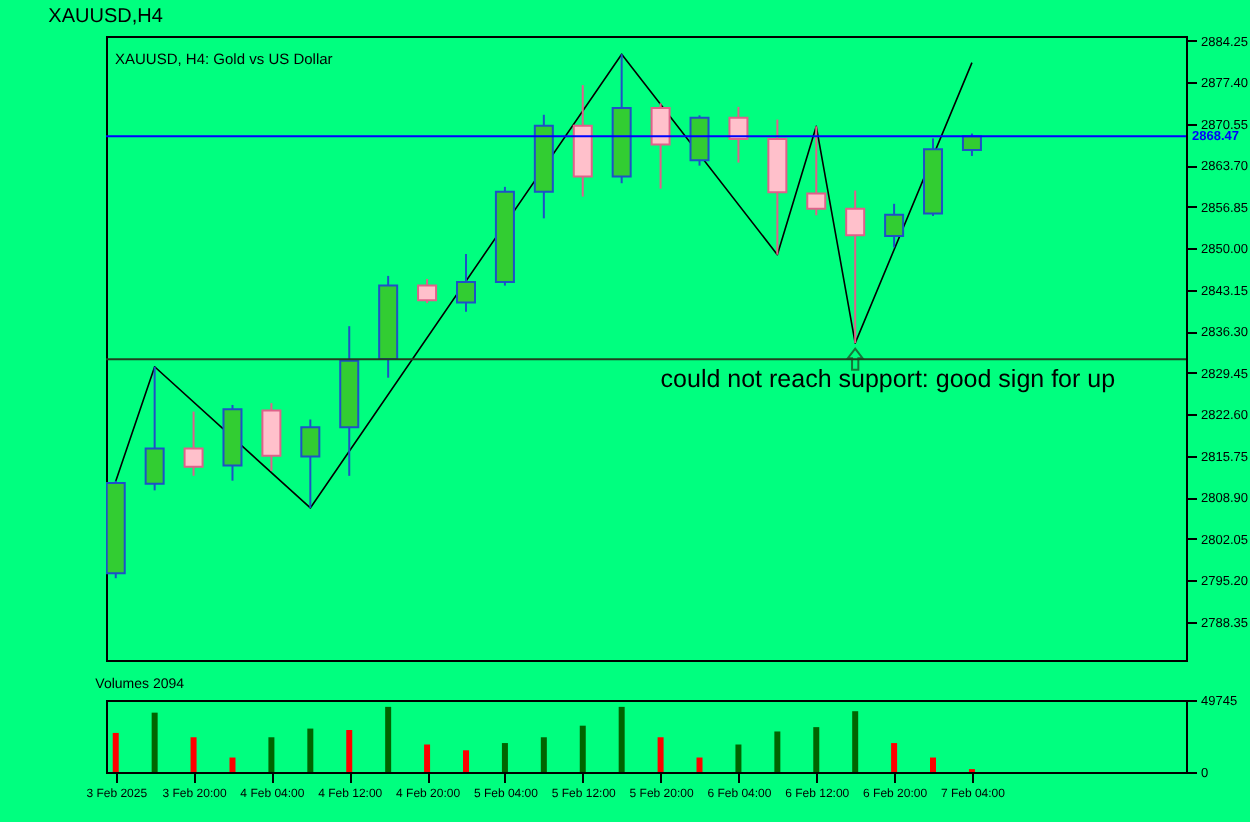 Image resolution: width=1250 pixels, height=822 pixels. I want to click on text: XAUUSD,H4, so click(106, 16).